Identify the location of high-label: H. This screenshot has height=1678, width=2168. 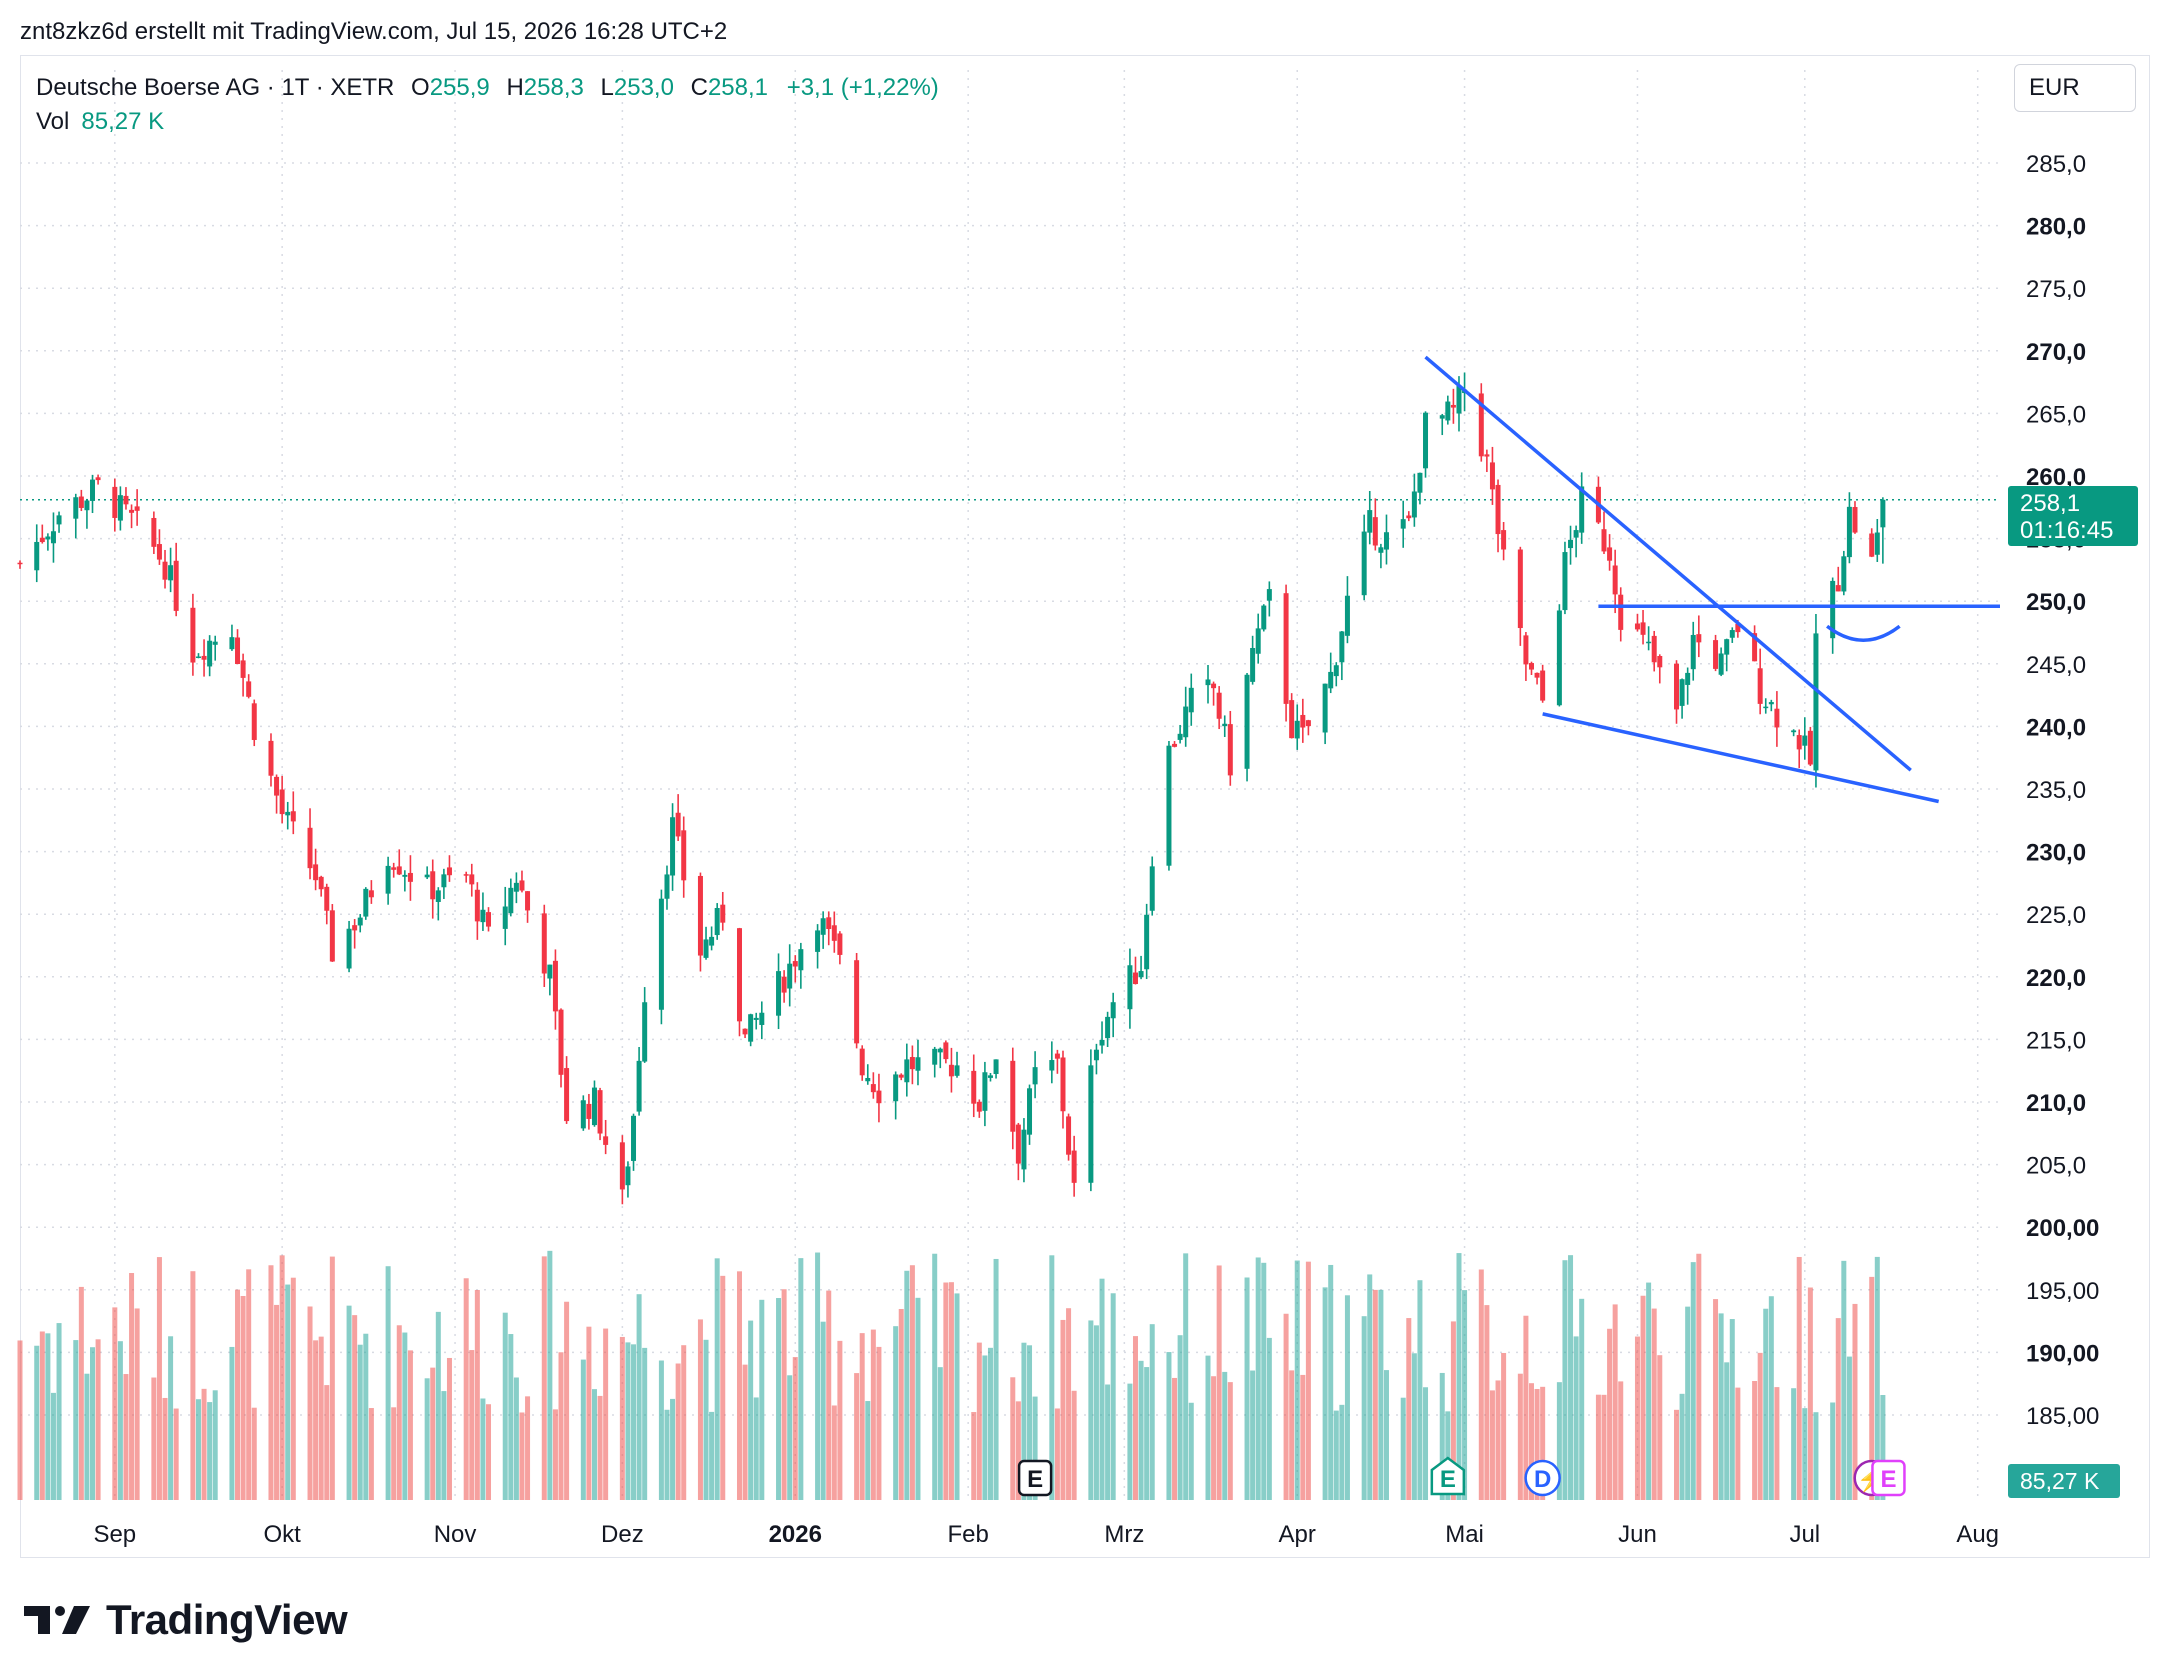
(515, 87).